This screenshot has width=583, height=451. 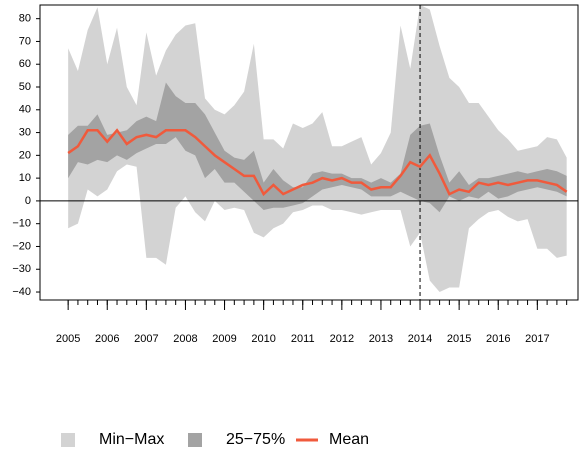 I want to click on y-tick-label: 70, so click(x=25, y=41).